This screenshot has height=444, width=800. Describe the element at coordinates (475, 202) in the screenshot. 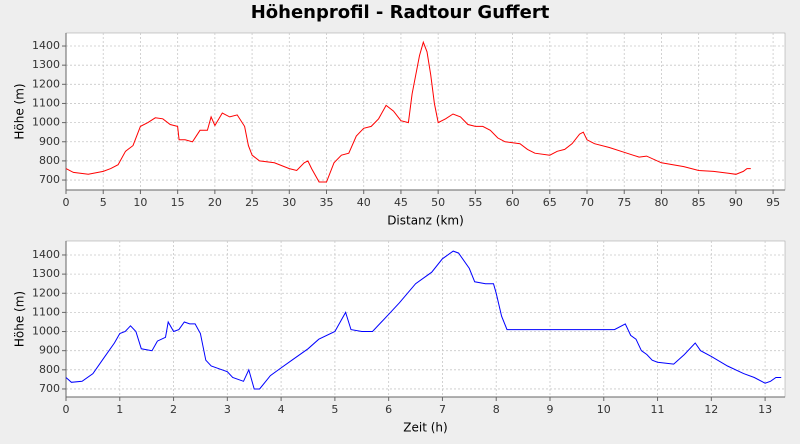

I see `x-tick-label: 55` at that location.